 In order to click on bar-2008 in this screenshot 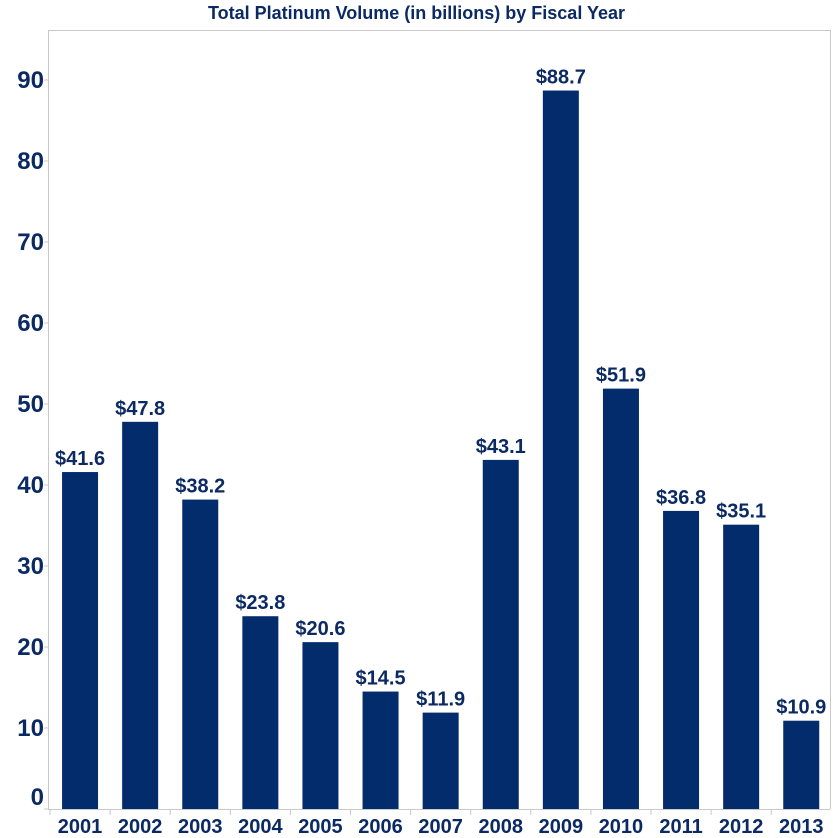, I will do `click(500, 634)`.